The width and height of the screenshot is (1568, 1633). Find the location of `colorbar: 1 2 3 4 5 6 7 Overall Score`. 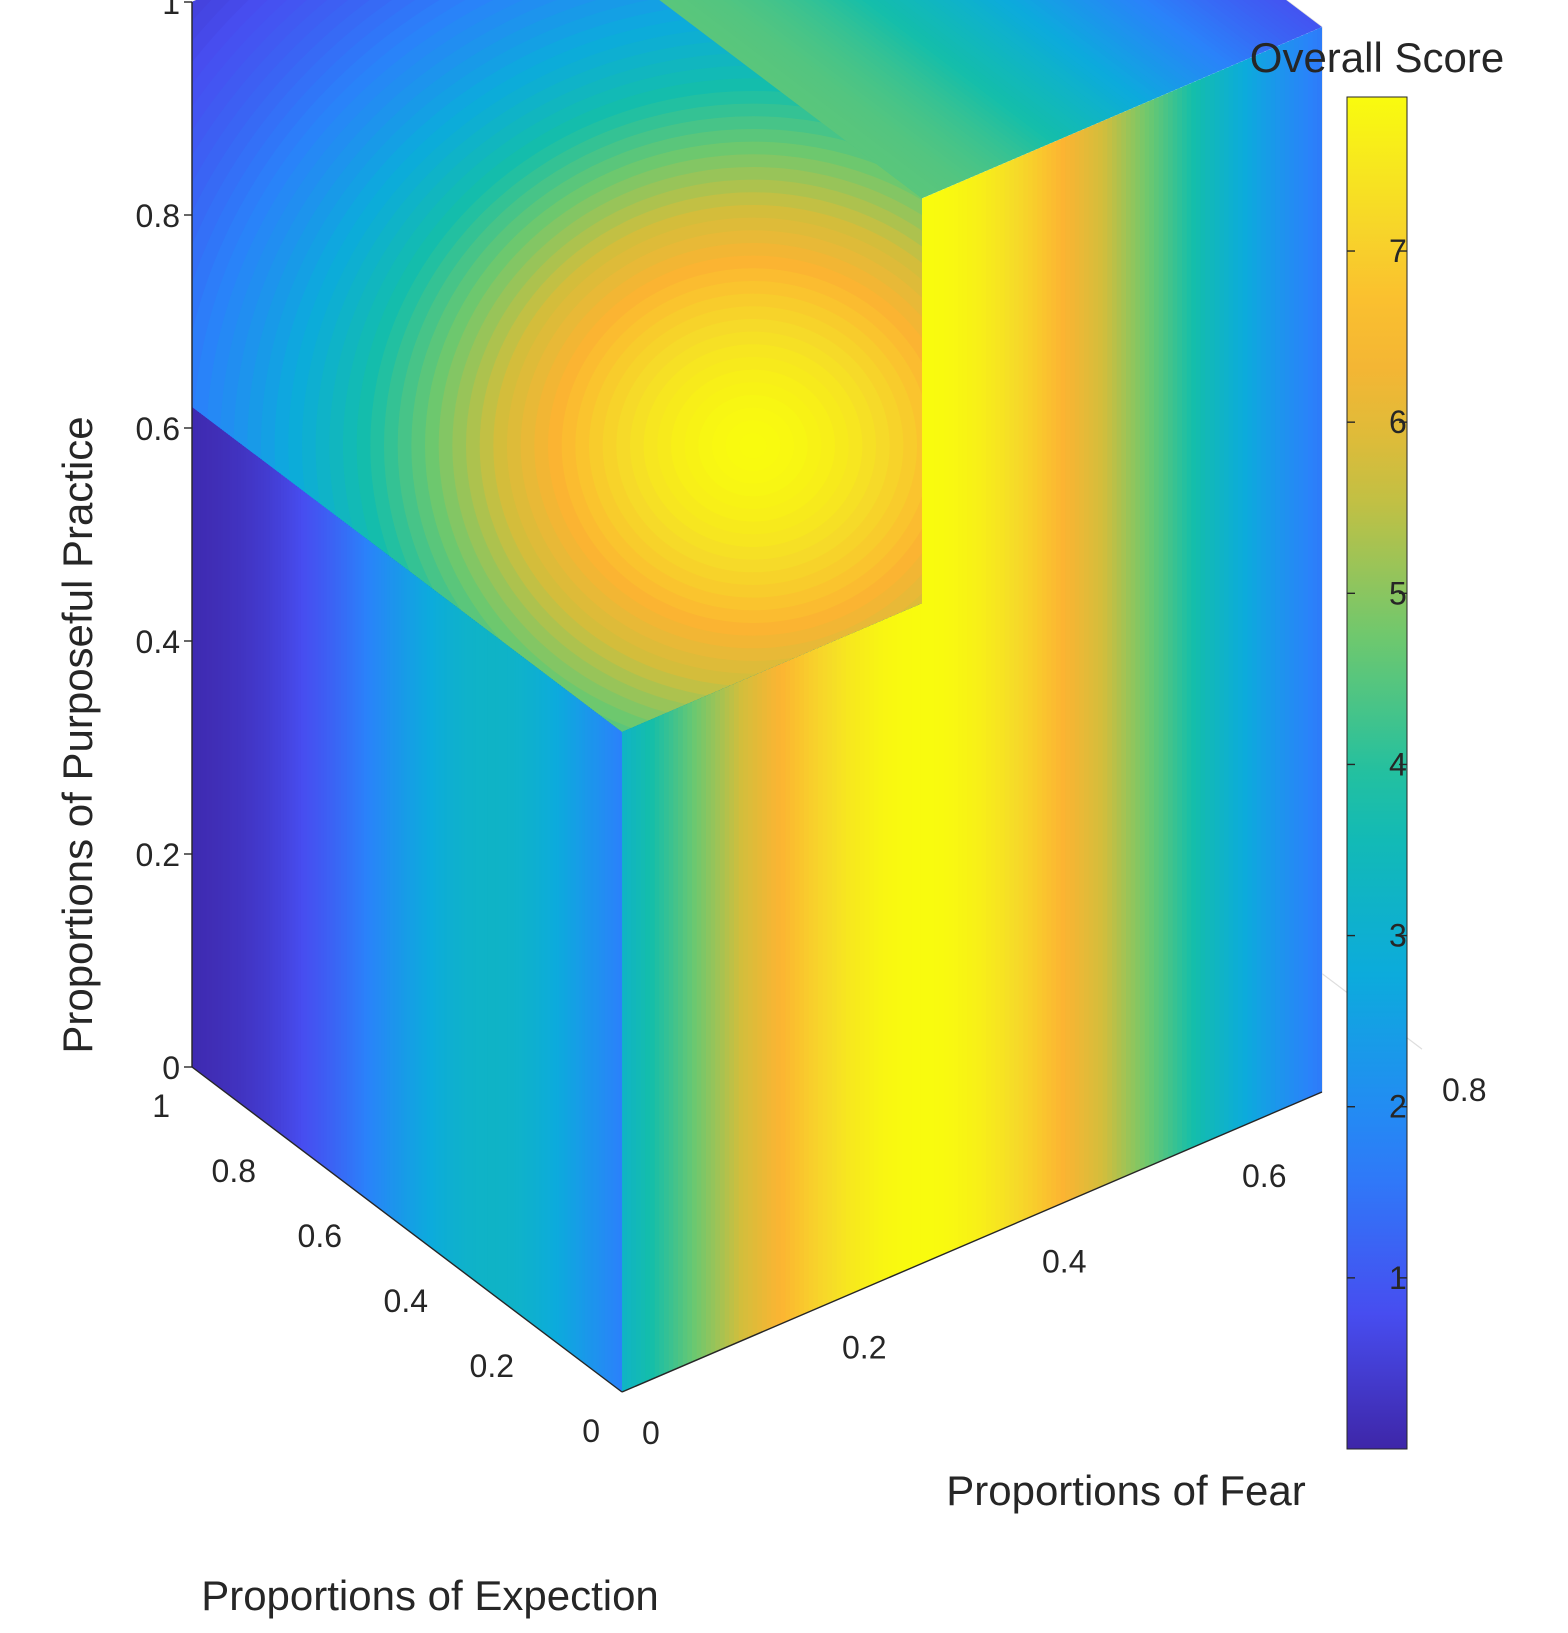

colorbar: 1 2 3 4 5 6 7 Overall Score is located at coordinates (1377, 742).